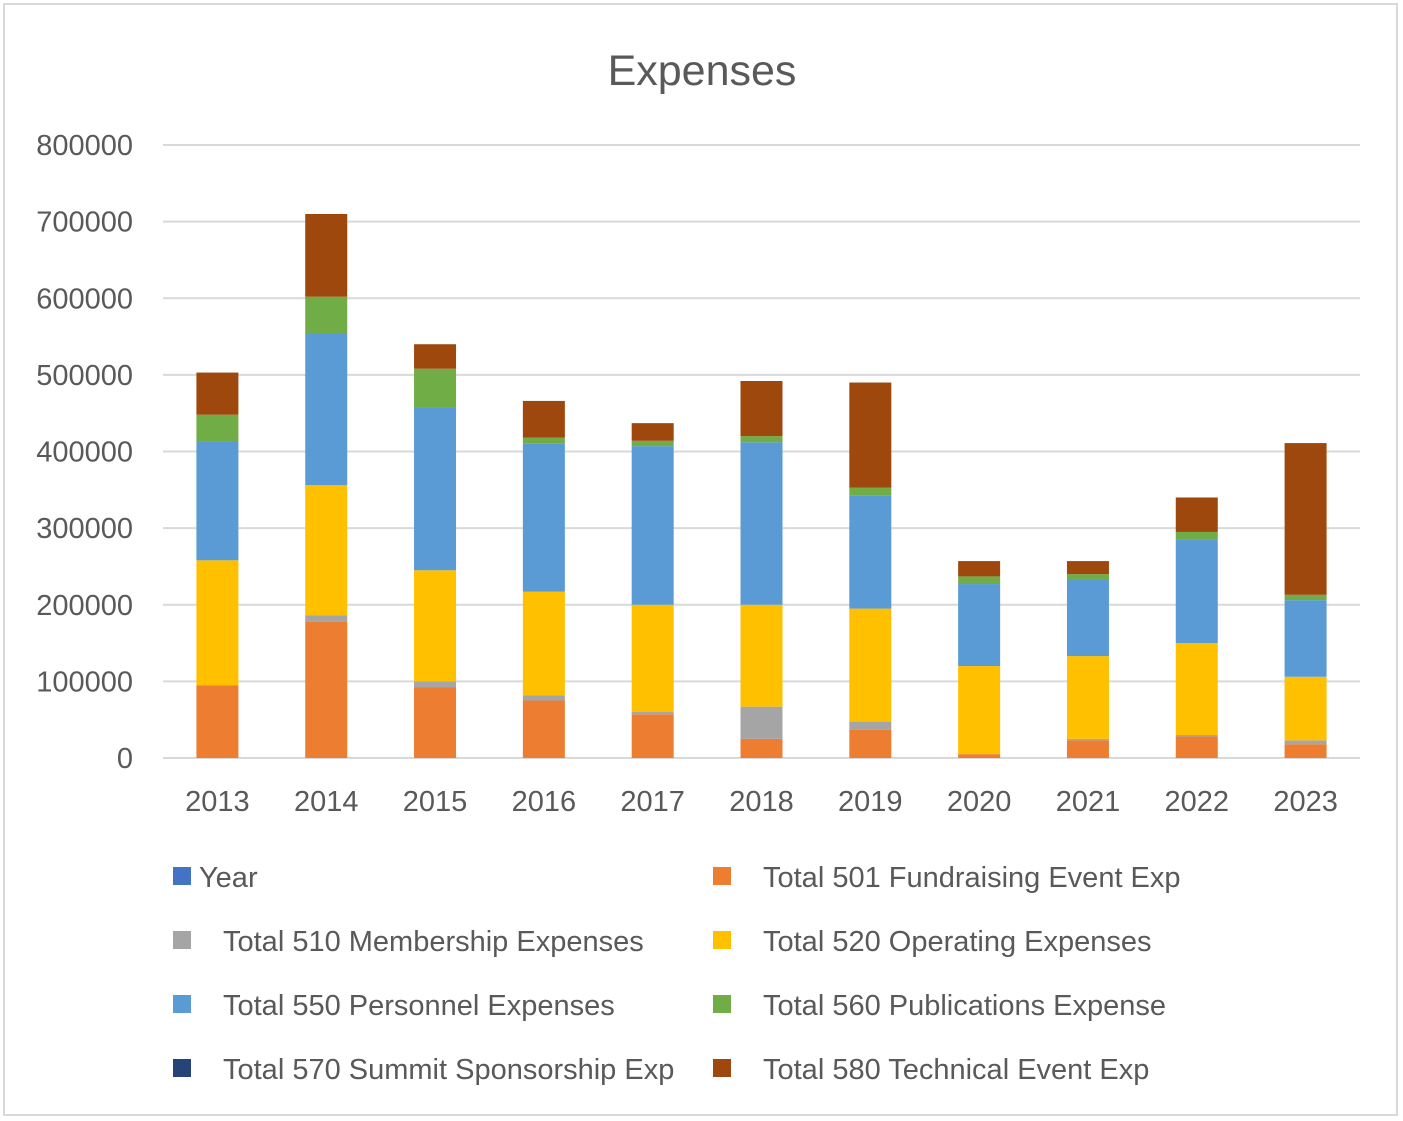 This screenshot has height=1121, width=1403. Describe the element at coordinates (125, 759) in the screenshot. I see `y-tick-label: 0` at that location.